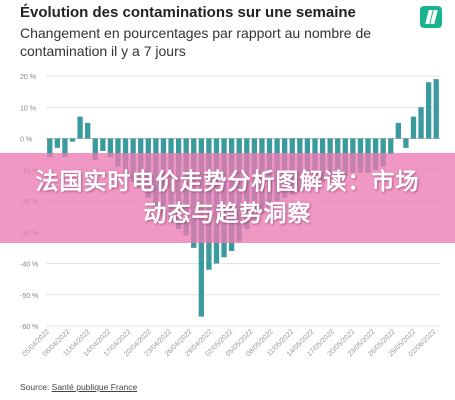 The height and width of the screenshot is (400, 455). Describe the element at coordinates (36, 387) in the screenshot. I see `source-label: Source:` at that location.